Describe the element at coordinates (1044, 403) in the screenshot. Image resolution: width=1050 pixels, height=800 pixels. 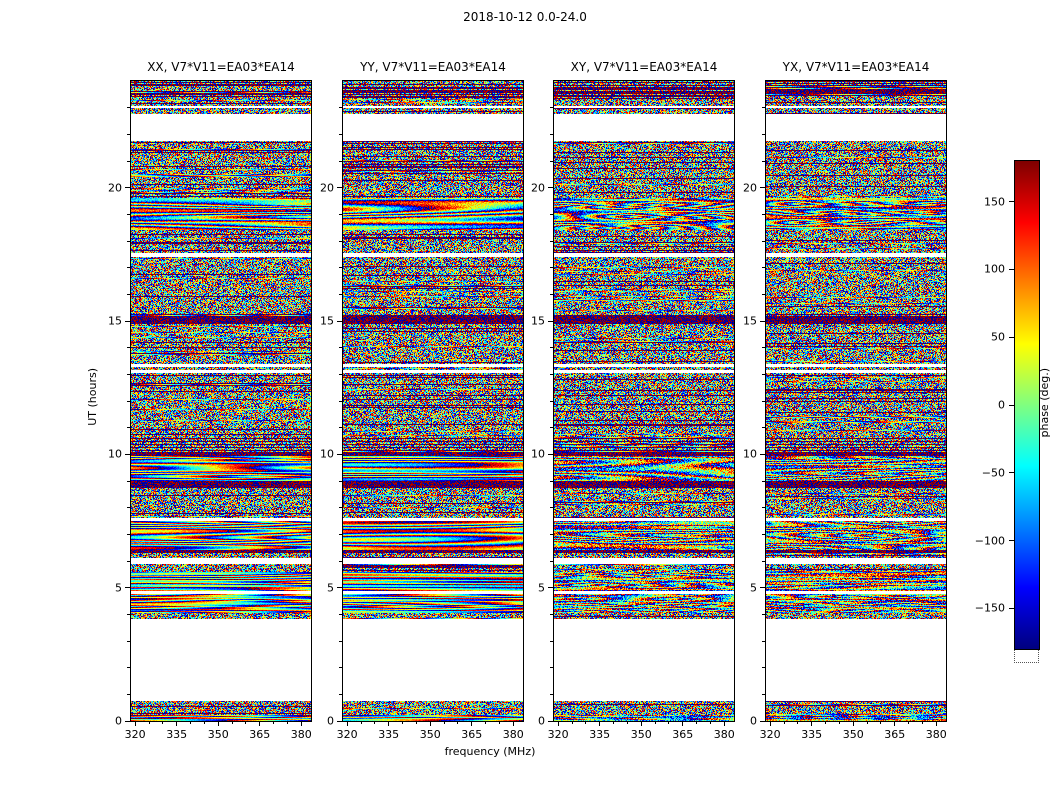
I see `colorbar-label: phase (deg.)` at that location.